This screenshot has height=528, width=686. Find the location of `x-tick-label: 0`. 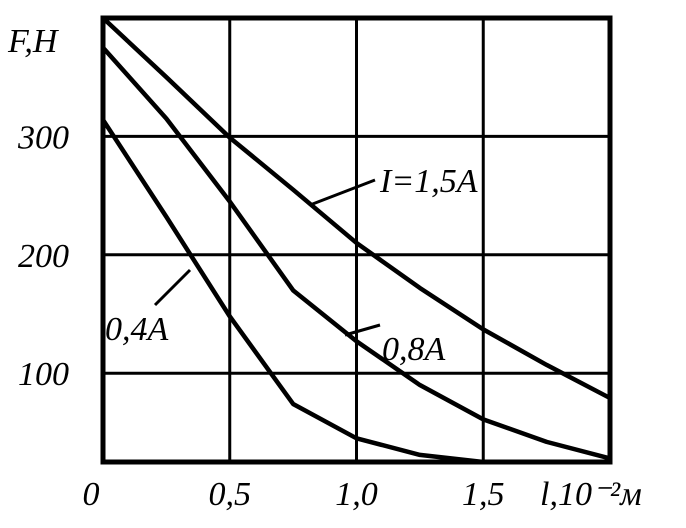

x-tick-label: 0 is located at coordinates (91, 494).